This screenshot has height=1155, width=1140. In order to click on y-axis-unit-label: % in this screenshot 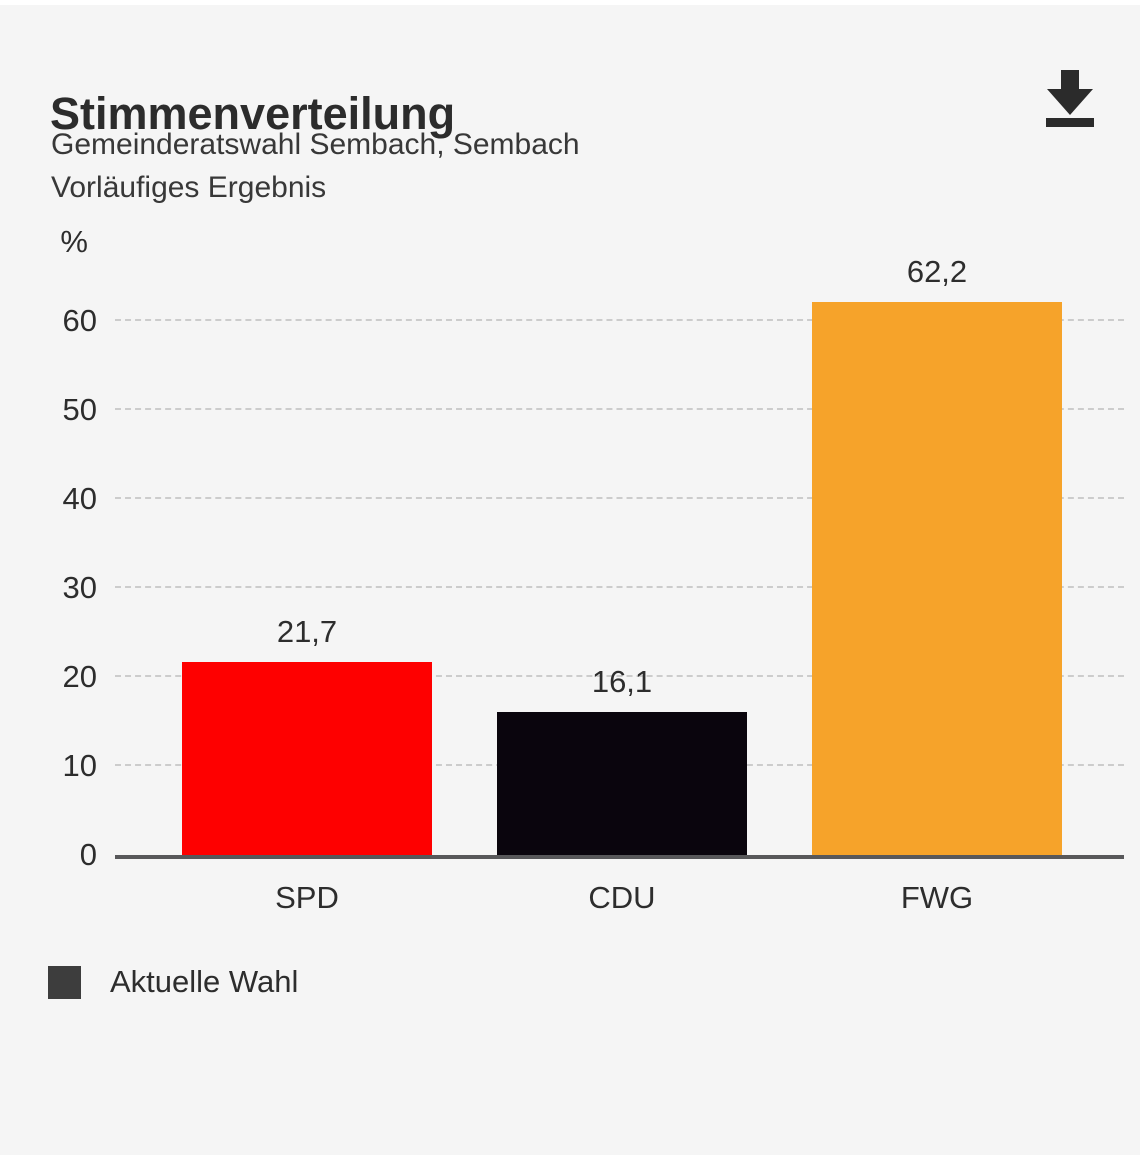, I will do `click(74, 241)`.